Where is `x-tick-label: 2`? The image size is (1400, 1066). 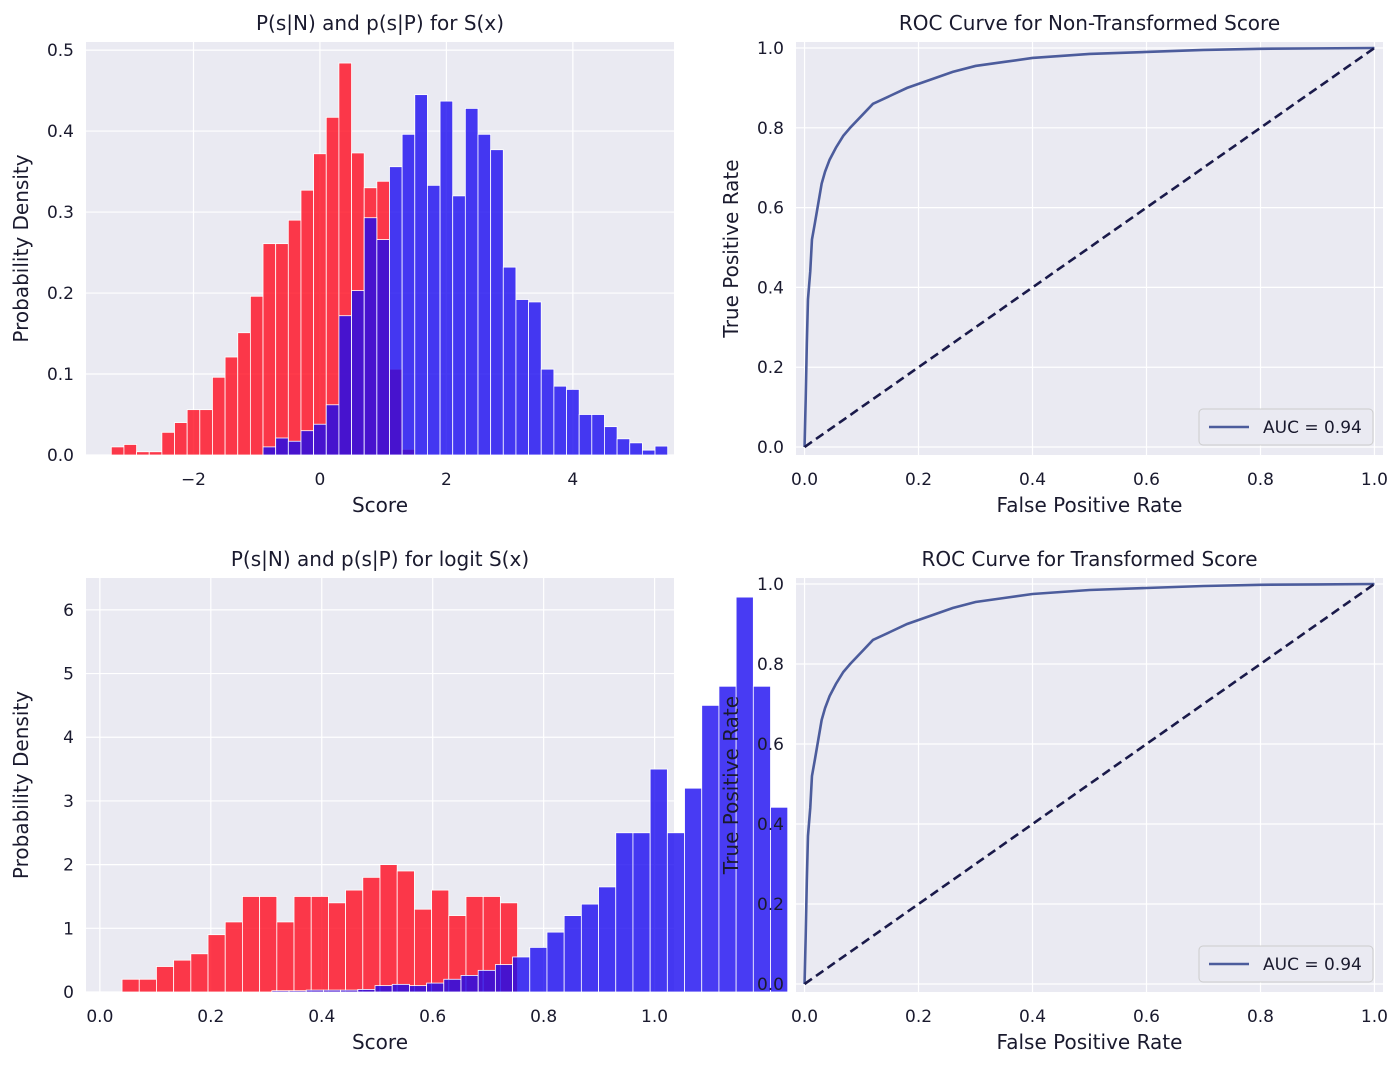 x-tick-label: 2 is located at coordinates (446, 480).